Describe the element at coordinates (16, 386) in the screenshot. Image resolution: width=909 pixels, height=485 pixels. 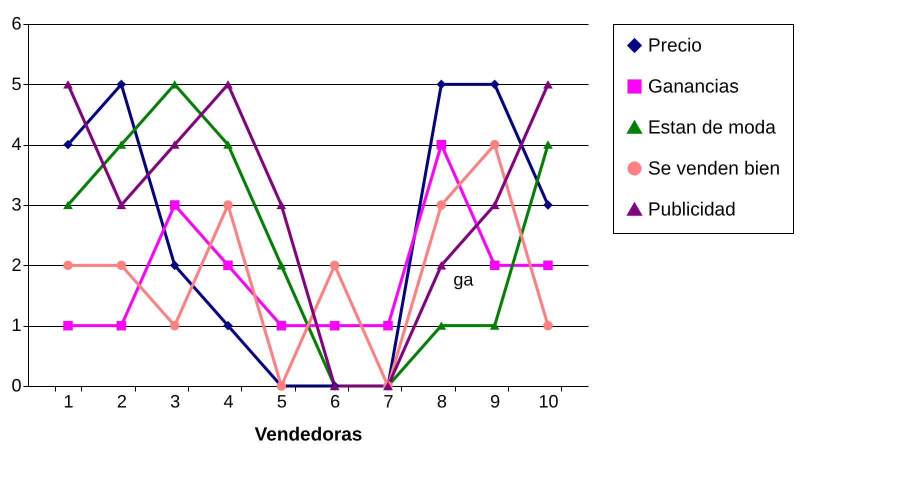
I see `y-tick-label: 0` at that location.